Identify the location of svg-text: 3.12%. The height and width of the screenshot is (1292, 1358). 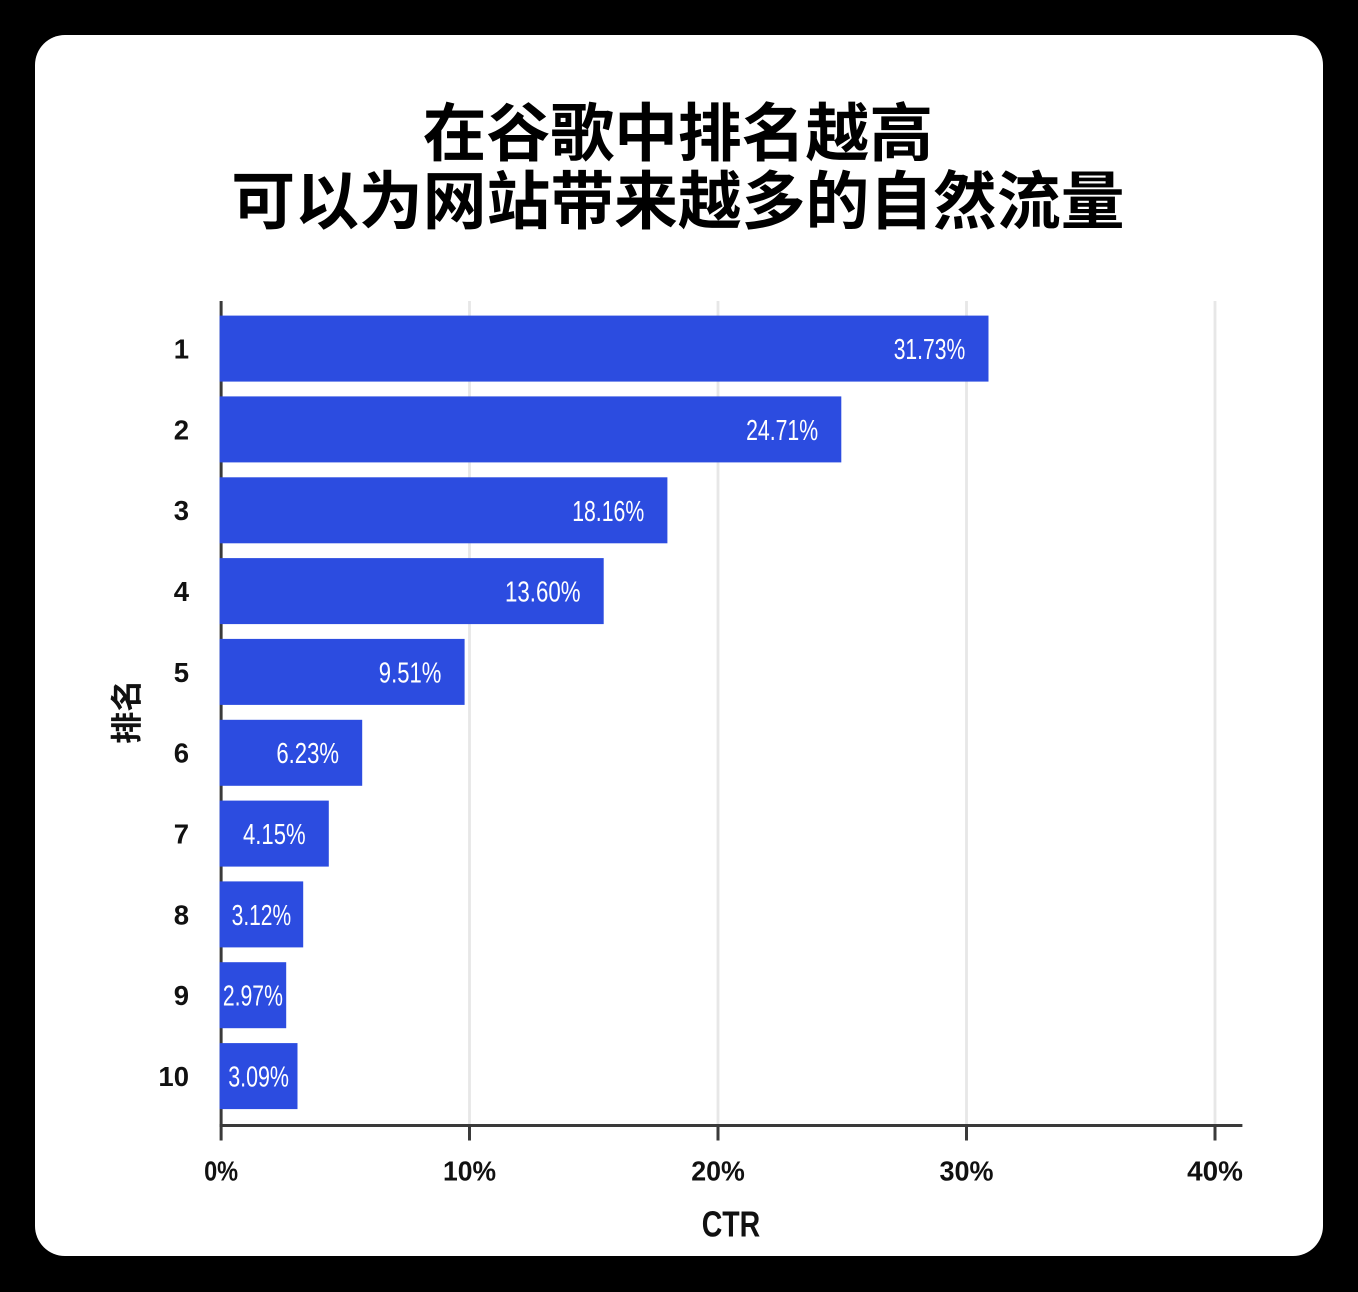
(262, 916).